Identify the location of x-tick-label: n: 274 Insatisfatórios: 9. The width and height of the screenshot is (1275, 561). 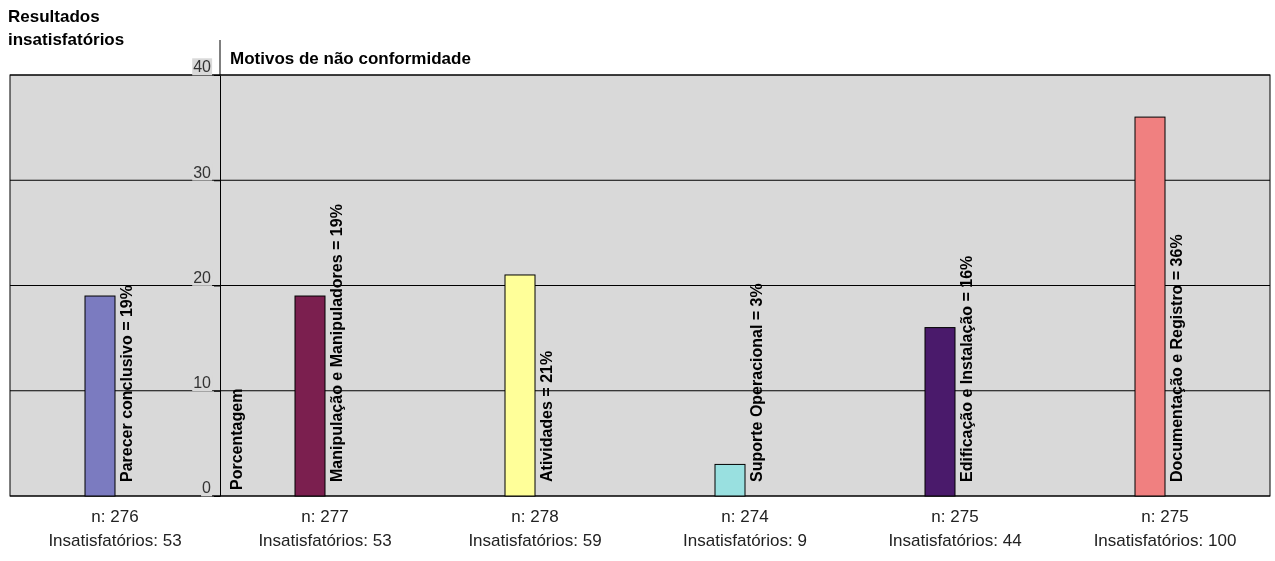
(745, 528).